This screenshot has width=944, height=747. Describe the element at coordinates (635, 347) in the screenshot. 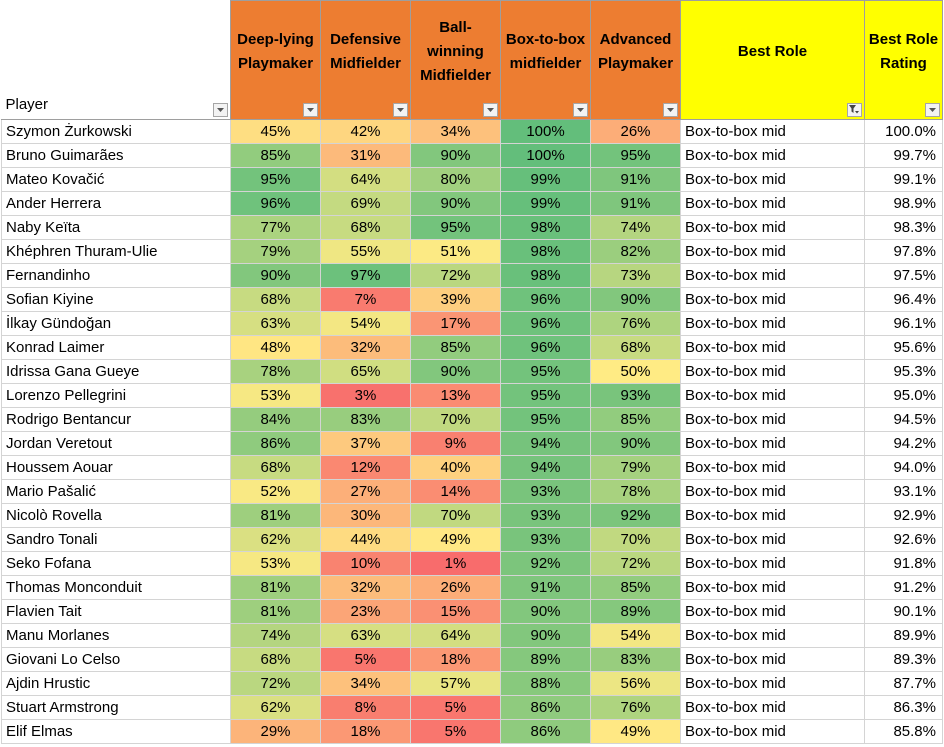

I see `advanced-playmaker-cell: 68%` at that location.